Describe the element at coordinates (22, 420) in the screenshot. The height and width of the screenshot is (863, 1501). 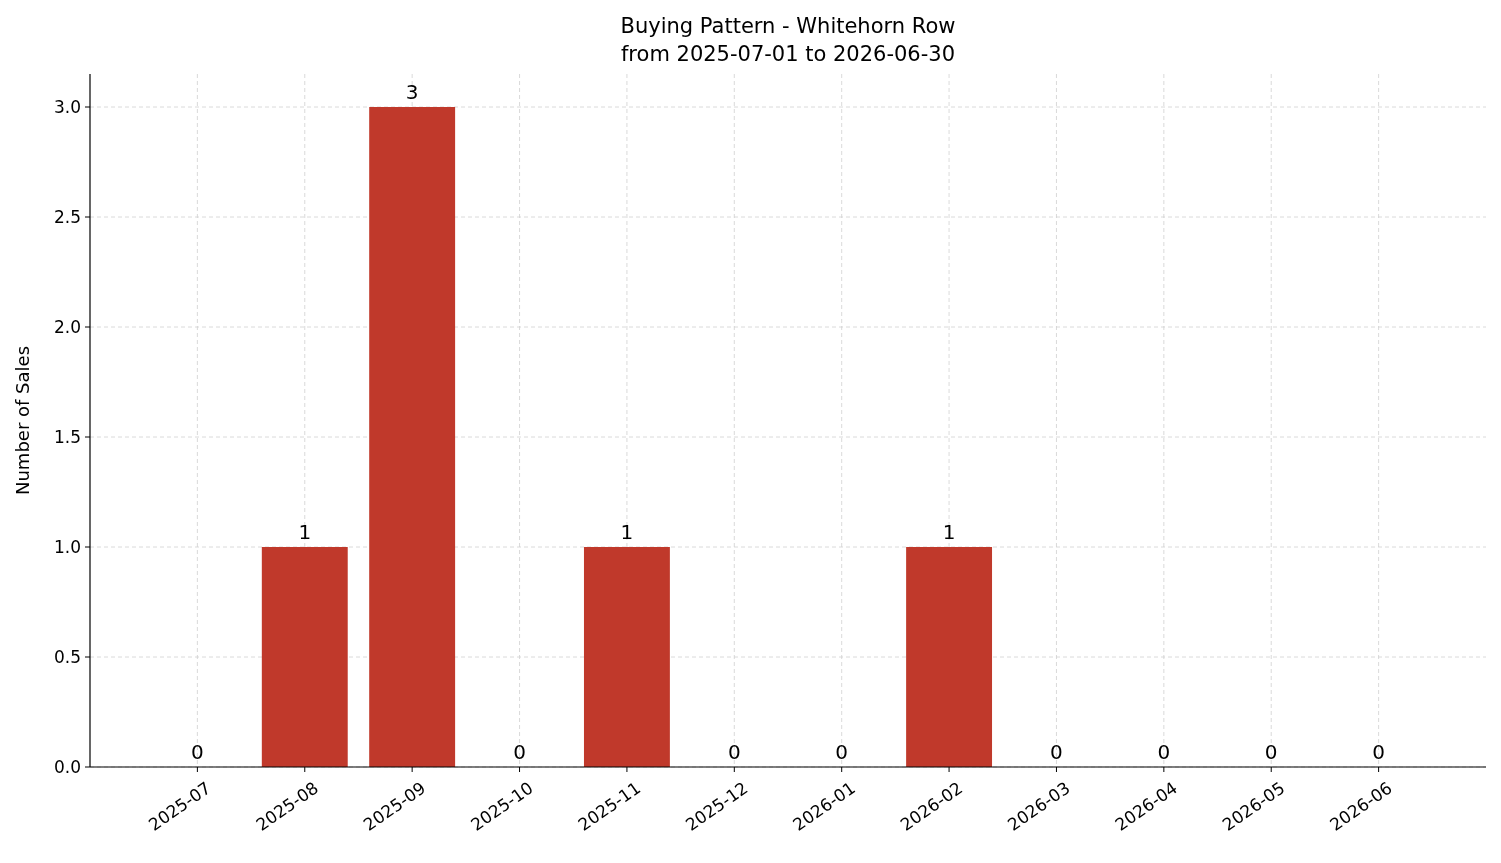
I see `y-axis-title: Number of Sales` at that location.